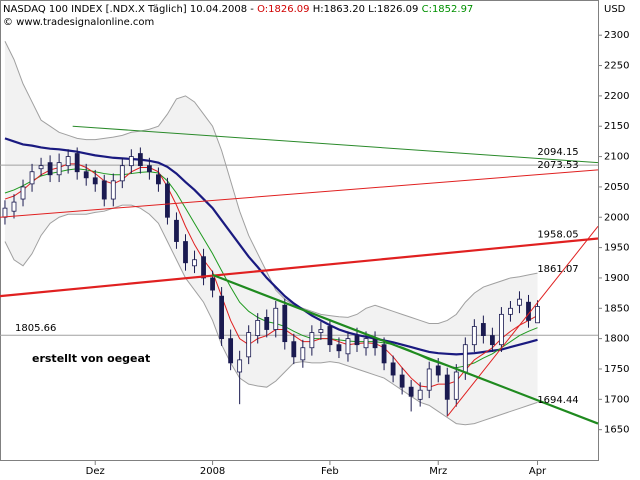 This screenshot has height=480, width=640. I want to click on horizontal-line-label: 1805.66, so click(35, 328).